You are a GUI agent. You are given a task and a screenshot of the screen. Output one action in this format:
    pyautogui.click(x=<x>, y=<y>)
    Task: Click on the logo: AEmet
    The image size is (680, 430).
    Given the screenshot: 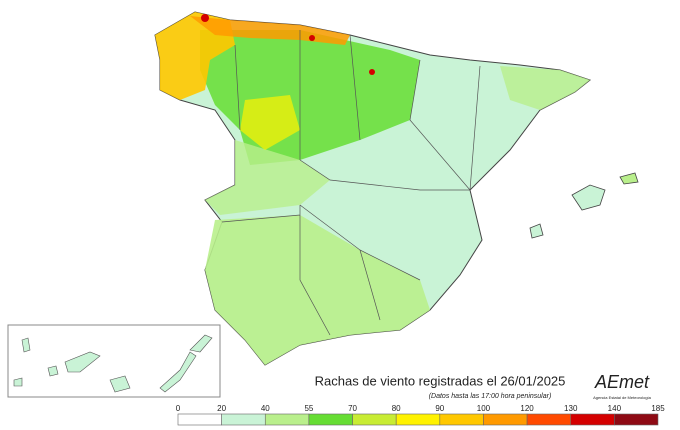 What is the action you would take?
    pyautogui.click(x=622, y=382)
    